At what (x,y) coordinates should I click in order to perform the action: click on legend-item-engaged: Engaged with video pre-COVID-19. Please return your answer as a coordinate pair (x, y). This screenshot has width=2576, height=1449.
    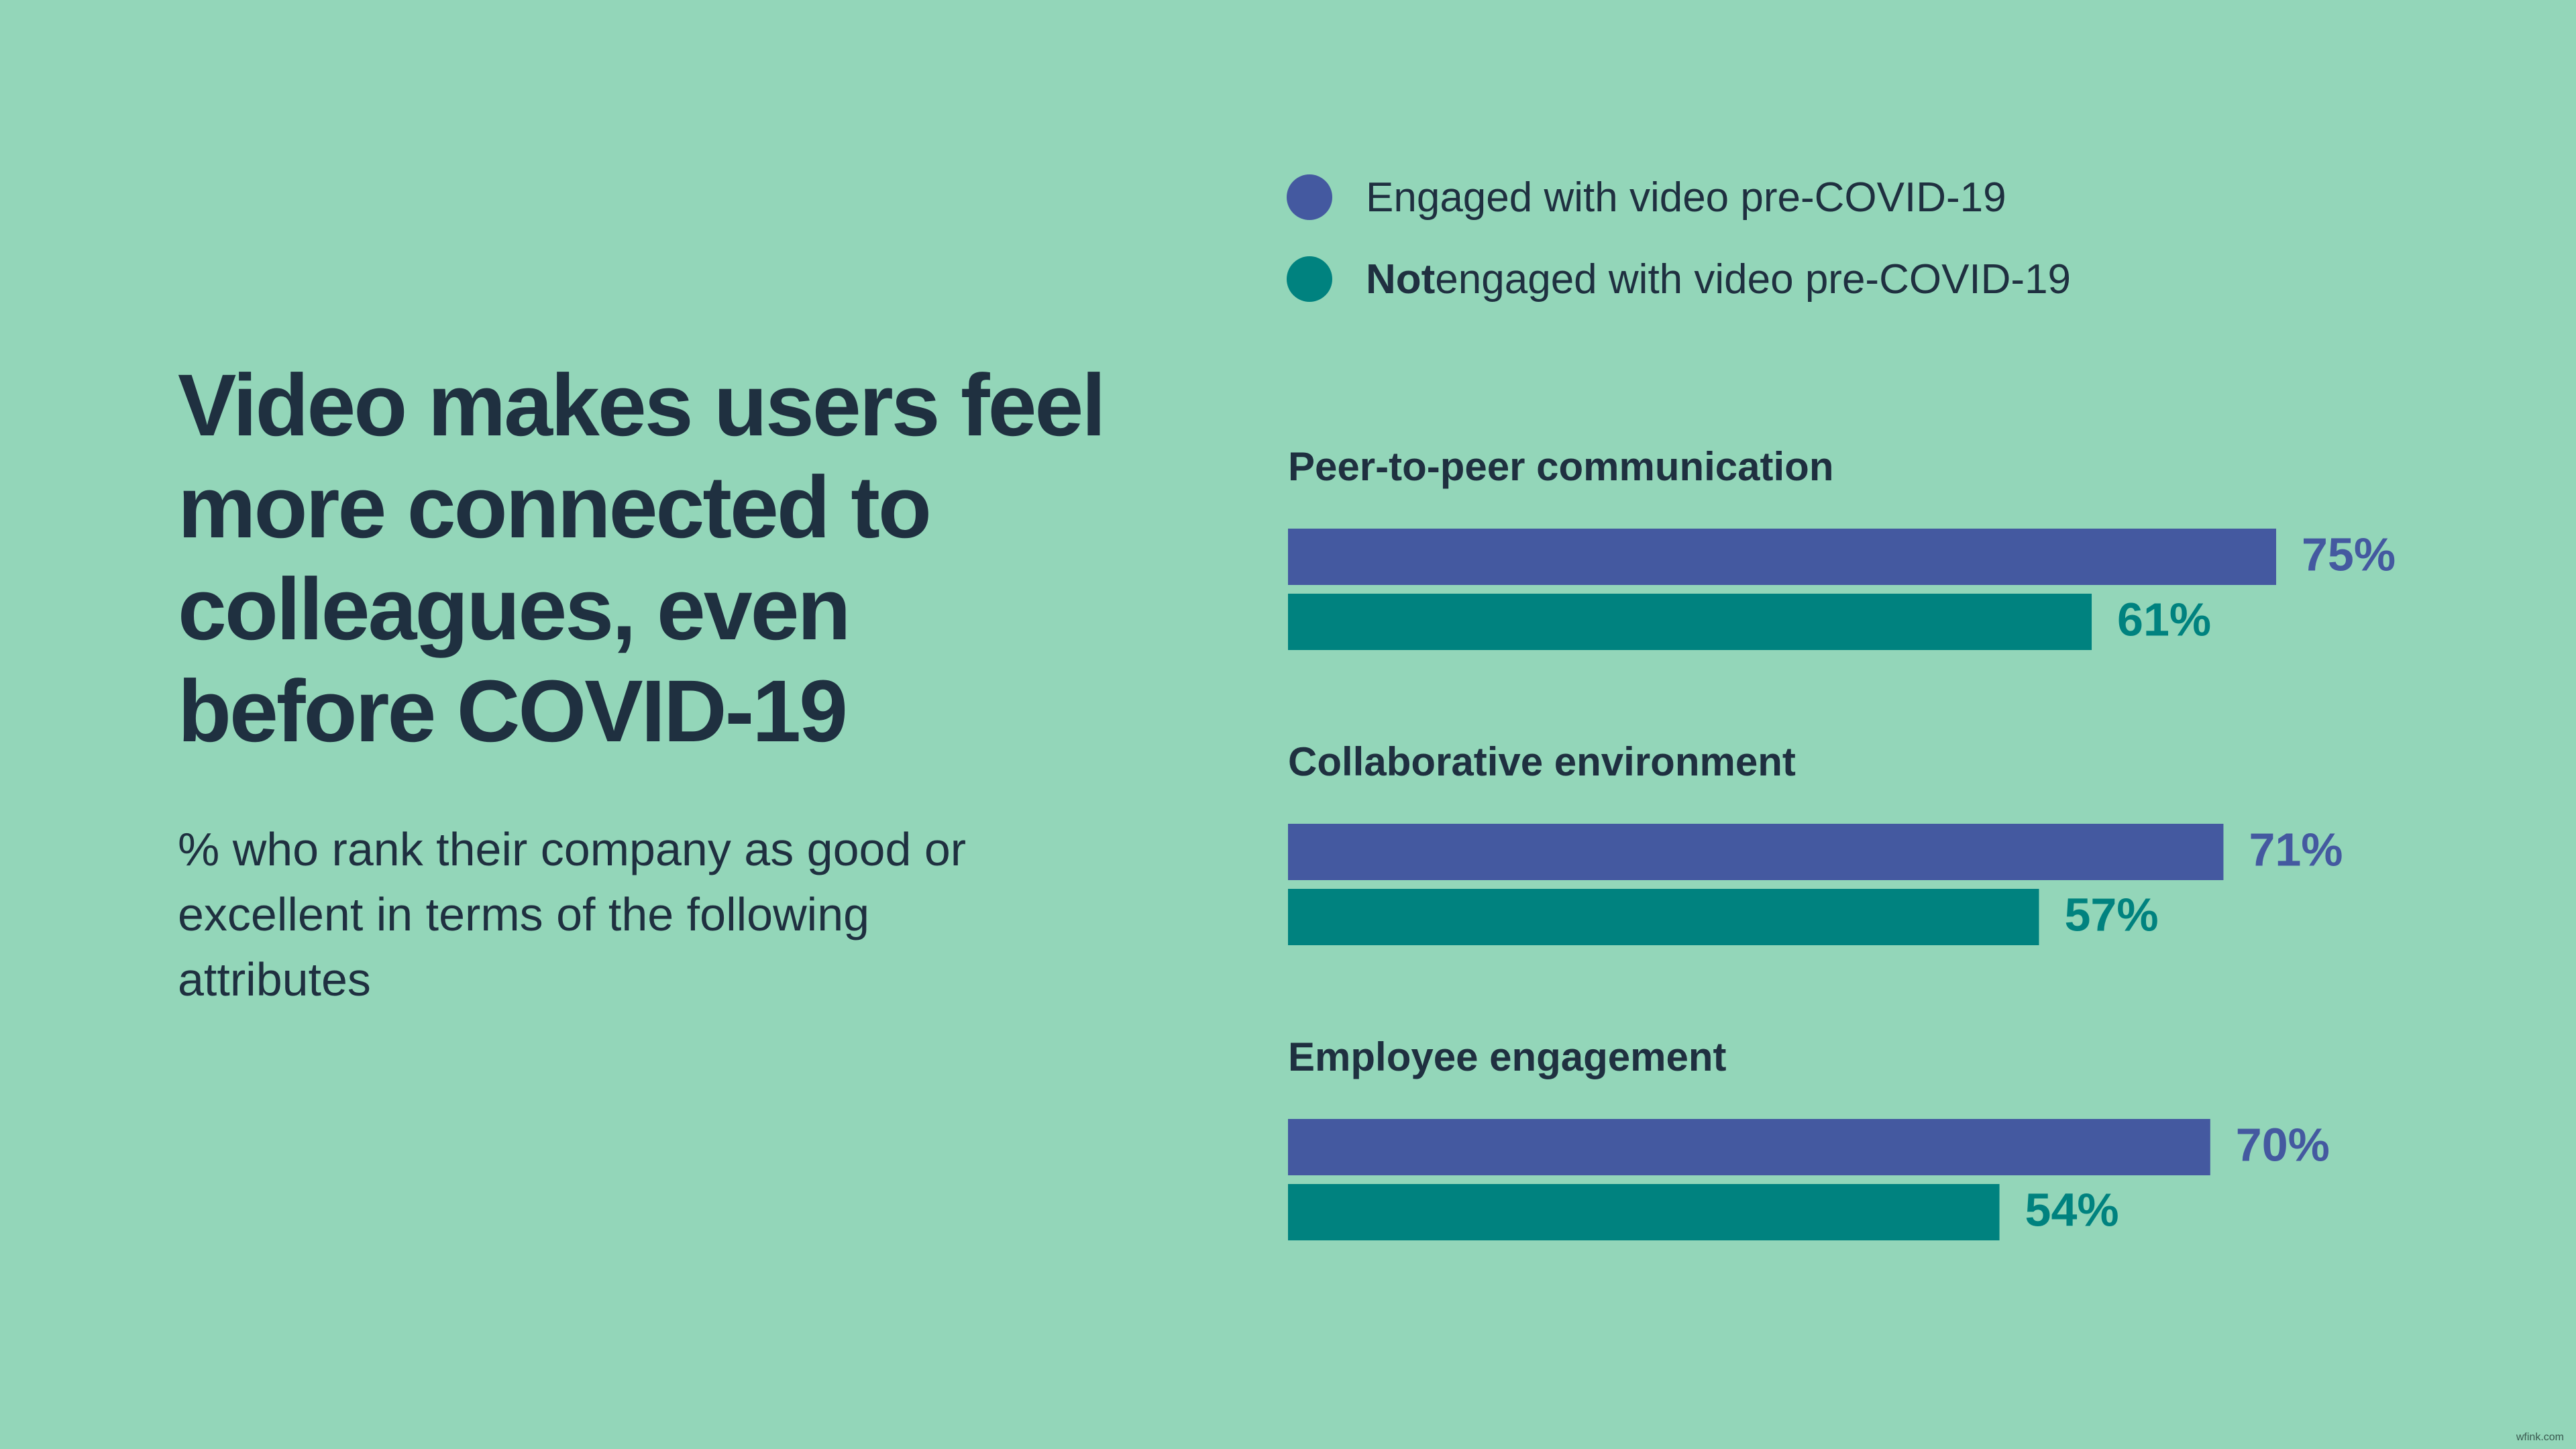
    Looking at the image, I should click on (1646, 197).